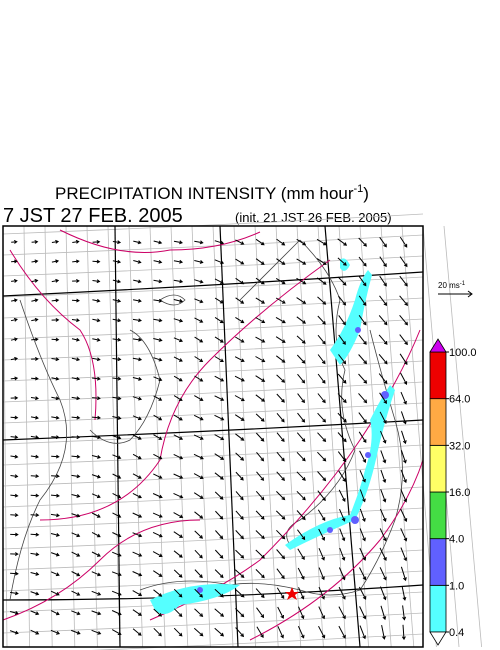  I want to click on wind-scale-label: 20 ms-1, so click(452, 285).